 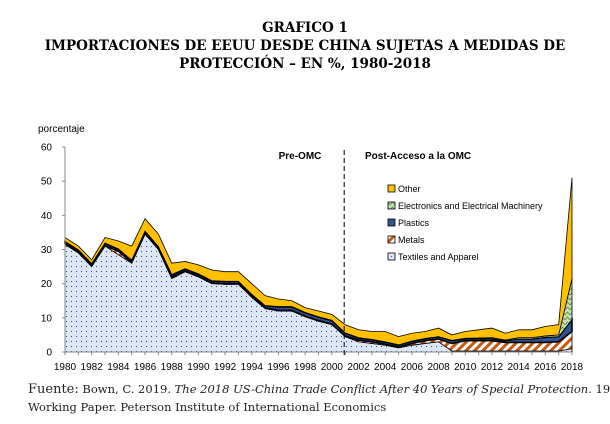 What do you see at coordinates (465, 367) in the screenshot?
I see `x-tick-label: 2010` at bounding box center [465, 367].